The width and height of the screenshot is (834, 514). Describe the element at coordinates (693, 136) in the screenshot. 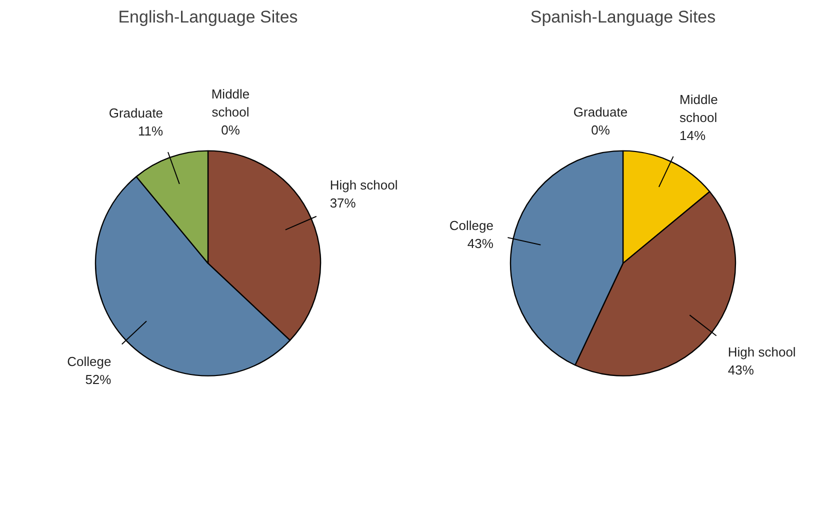

I see `data-label: 14%` at that location.